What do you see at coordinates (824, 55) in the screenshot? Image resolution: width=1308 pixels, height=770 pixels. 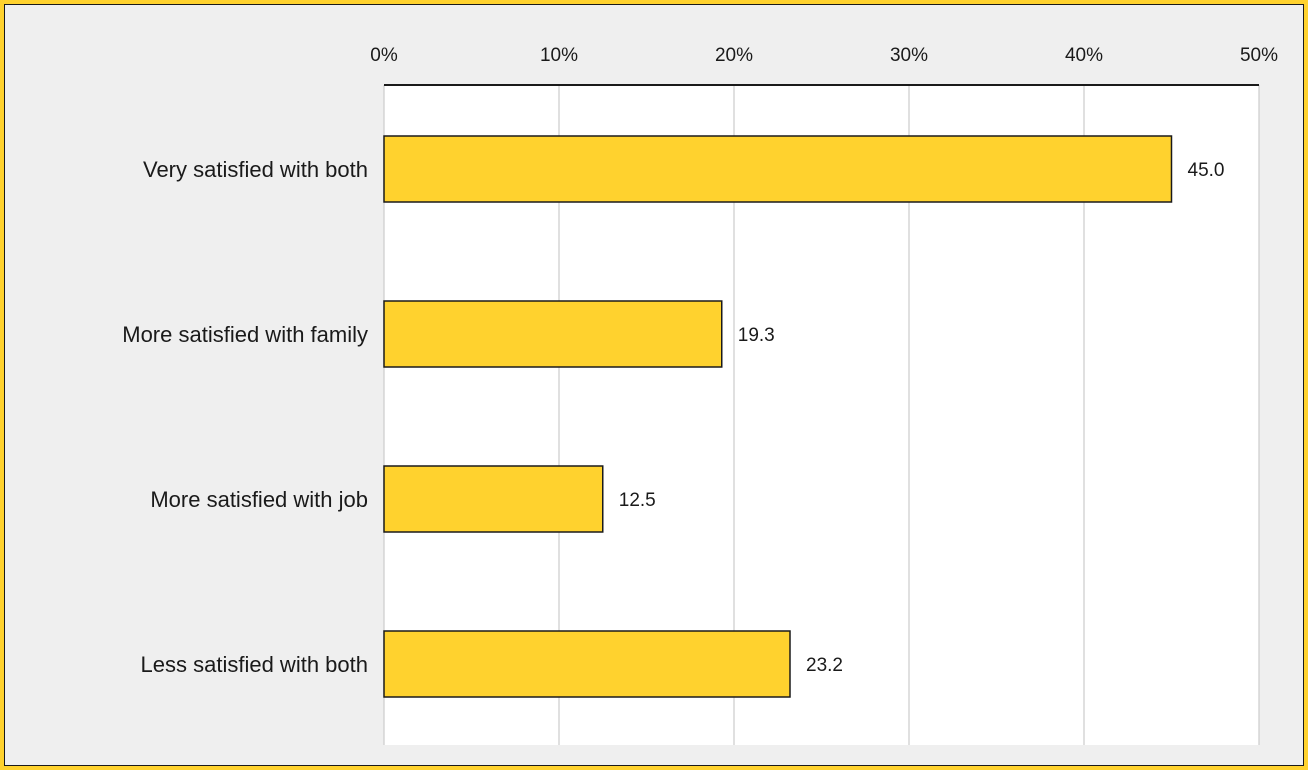 I see `x-axis-ticks: 0% 10% 20% 30% 40% 50%` at bounding box center [824, 55].